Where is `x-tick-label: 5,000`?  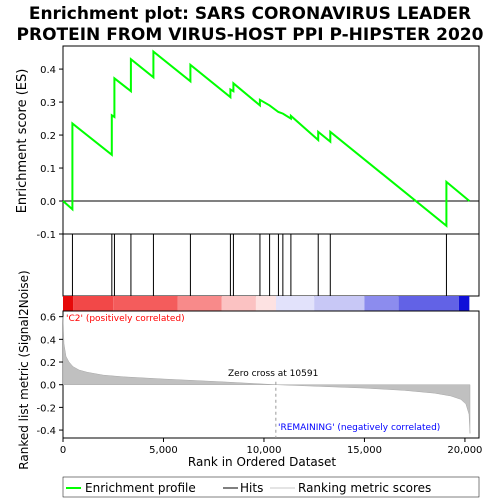 x-tick-label: 5,000 is located at coordinates (163, 450).